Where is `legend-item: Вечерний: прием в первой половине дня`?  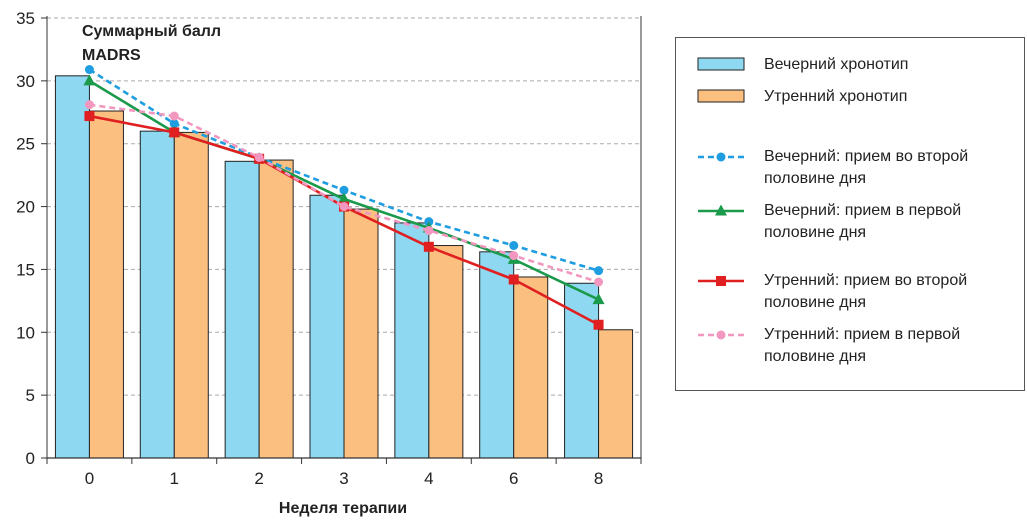
legend-item: Вечерний: прием в первой половине дня is located at coordinates (850, 222).